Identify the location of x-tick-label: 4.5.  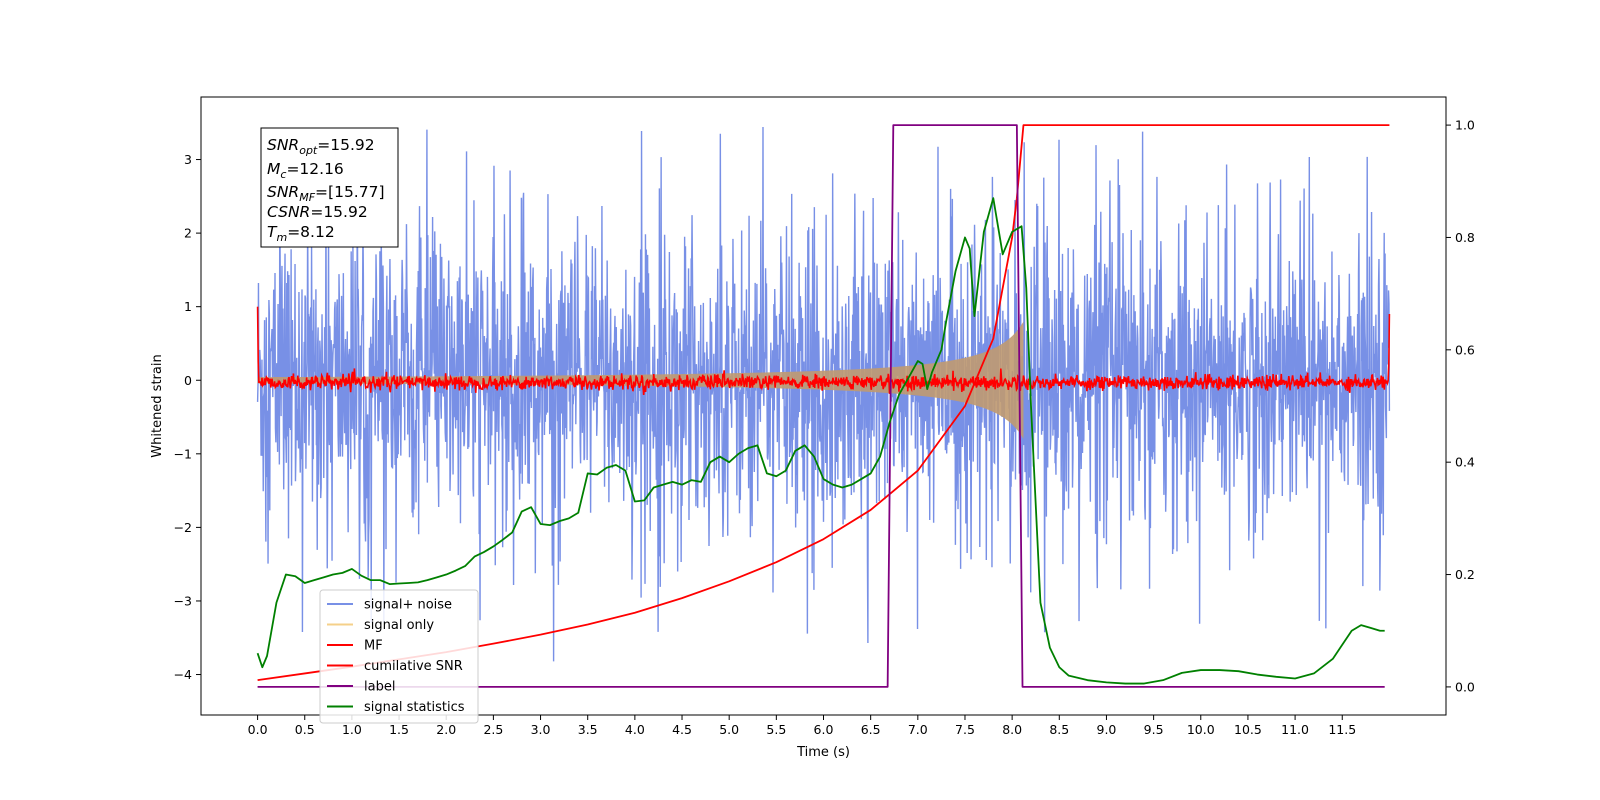
(682, 729).